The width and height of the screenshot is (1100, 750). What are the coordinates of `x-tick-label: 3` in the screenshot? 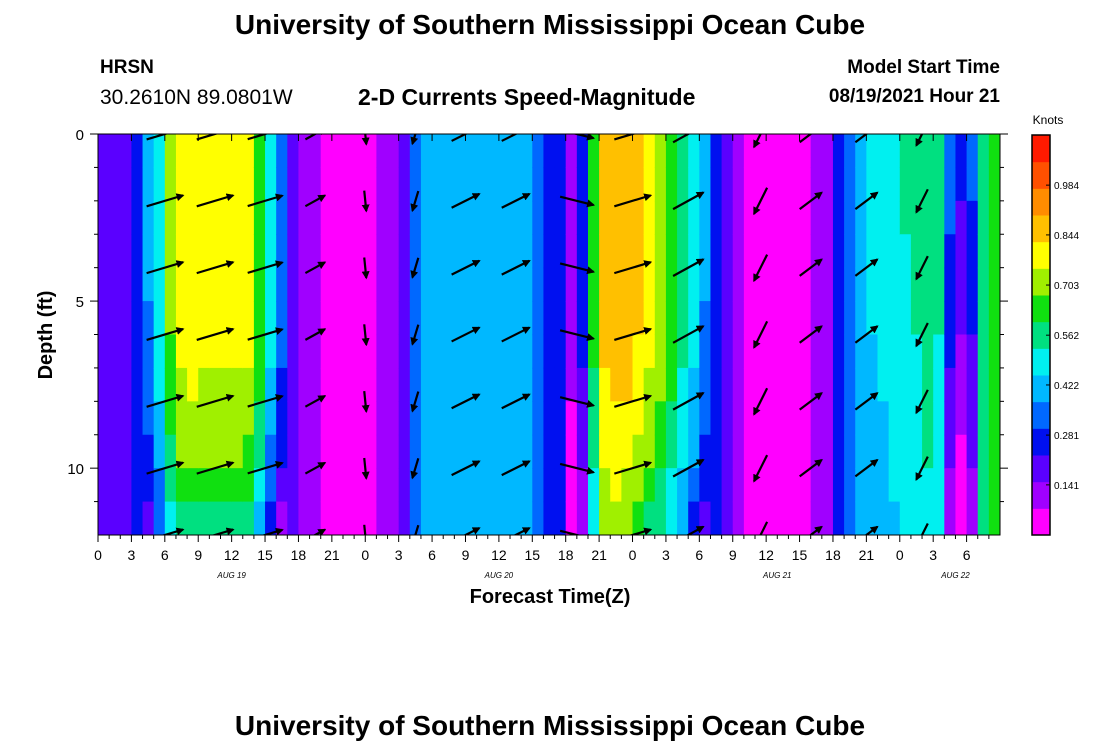 It's located at (666, 555).